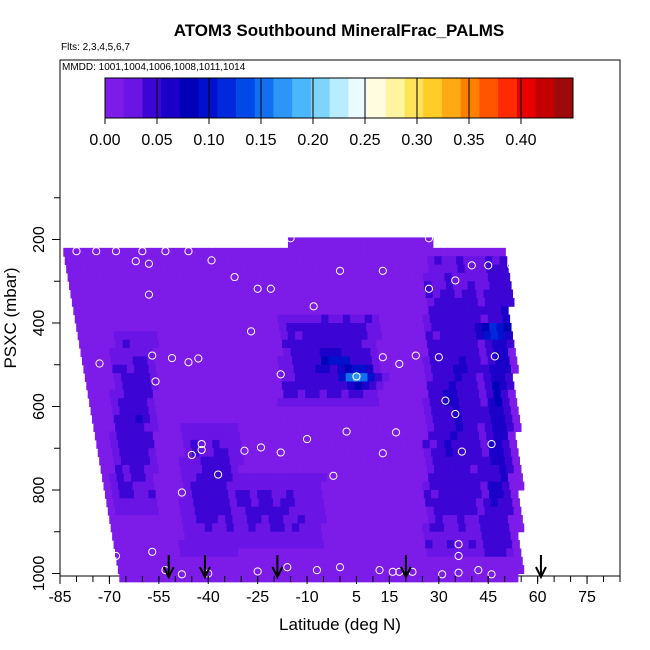  Describe the element at coordinates (260, 140) in the screenshot. I see `colorbar-tick-label: 0.15` at that location.